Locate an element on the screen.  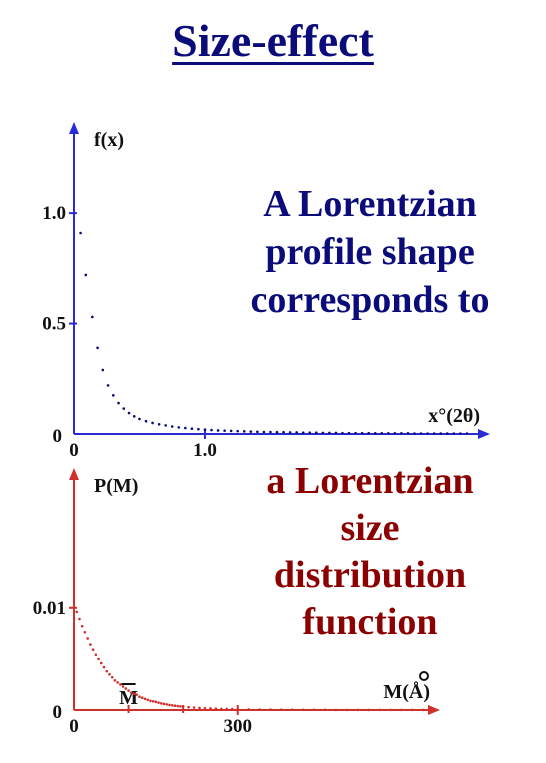
bottom-caption-line: a Lorentzian is located at coordinates (370, 481).